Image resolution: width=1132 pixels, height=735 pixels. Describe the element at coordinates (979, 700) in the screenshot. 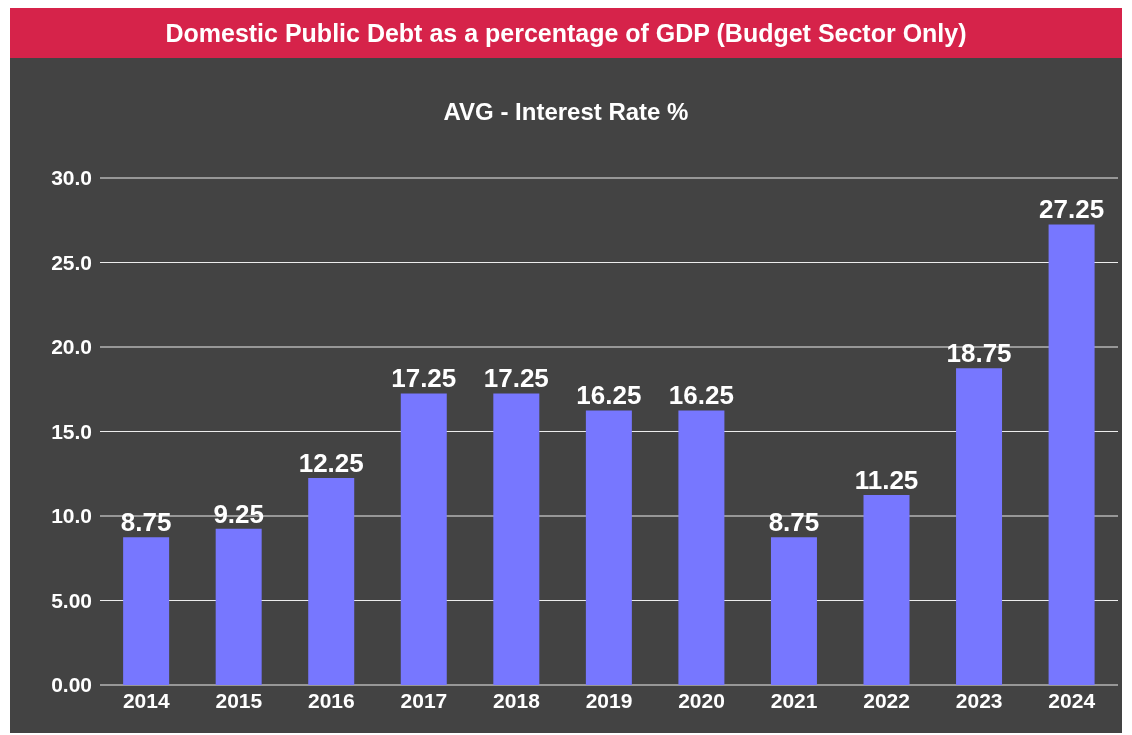

I see `x-tick-label: 2023` at that location.